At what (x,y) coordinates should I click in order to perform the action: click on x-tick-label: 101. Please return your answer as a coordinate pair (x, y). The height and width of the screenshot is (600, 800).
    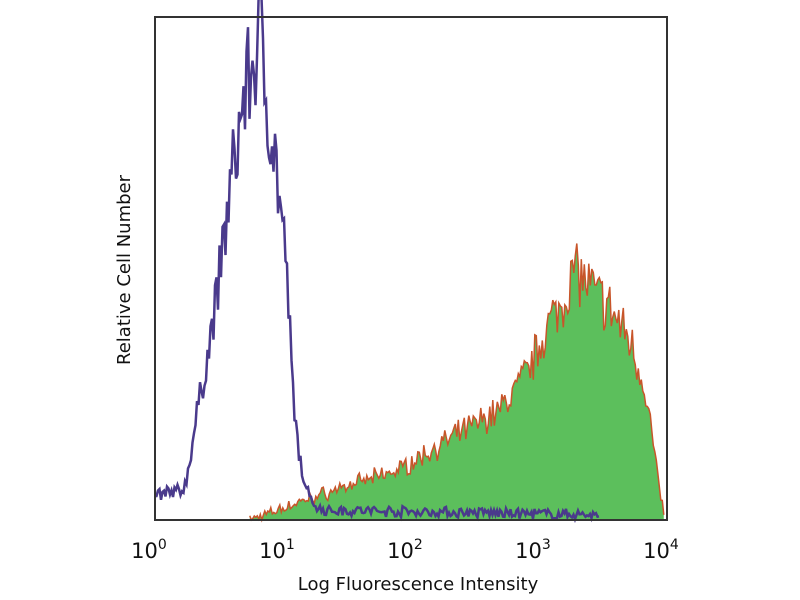
    Looking at the image, I should click on (277, 550).